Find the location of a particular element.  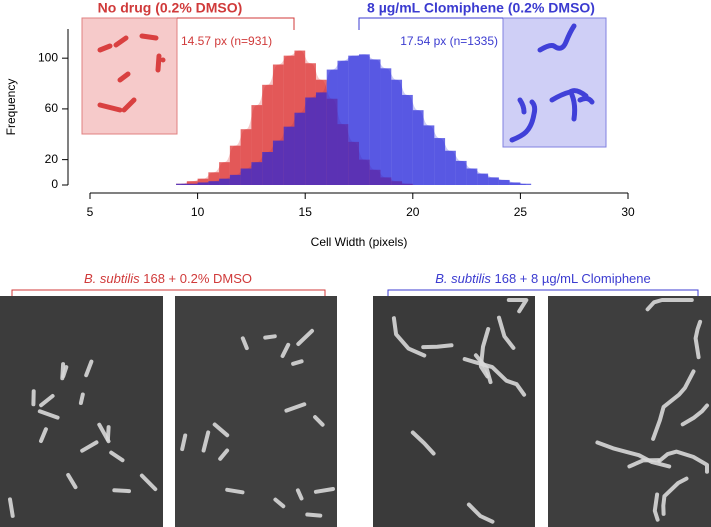

panel-label: B. subtilis 168 + 0.2% DMSO is located at coordinates (168, 278).